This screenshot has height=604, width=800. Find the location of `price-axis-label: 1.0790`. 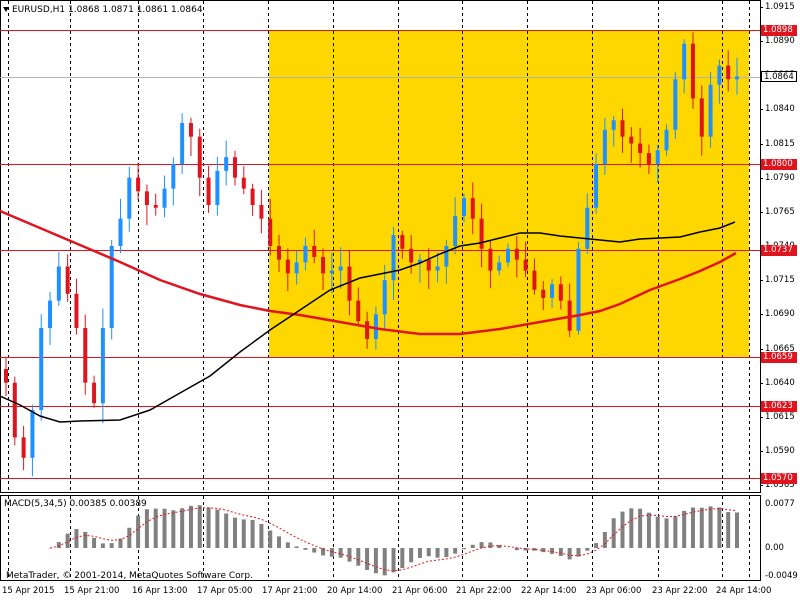

price-axis-label: 1.0790 is located at coordinates (780, 178).